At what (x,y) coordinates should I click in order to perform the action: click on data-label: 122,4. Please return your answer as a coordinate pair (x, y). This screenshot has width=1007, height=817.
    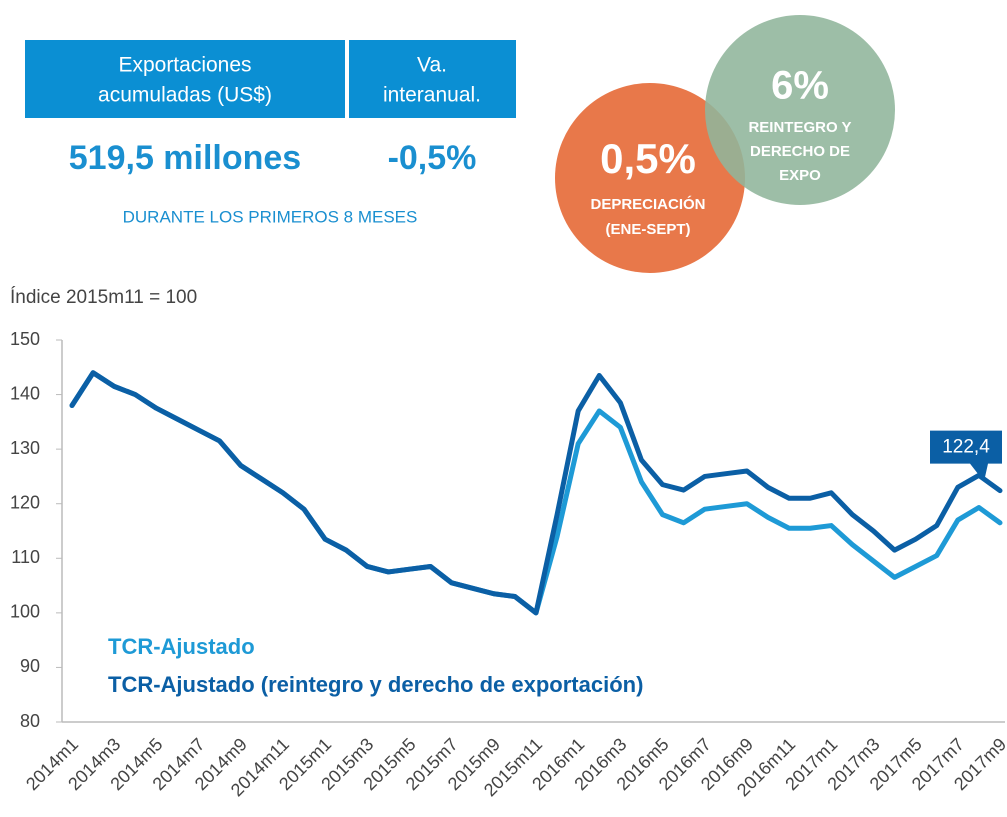
    Looking at the image, I should click on (966, 447).